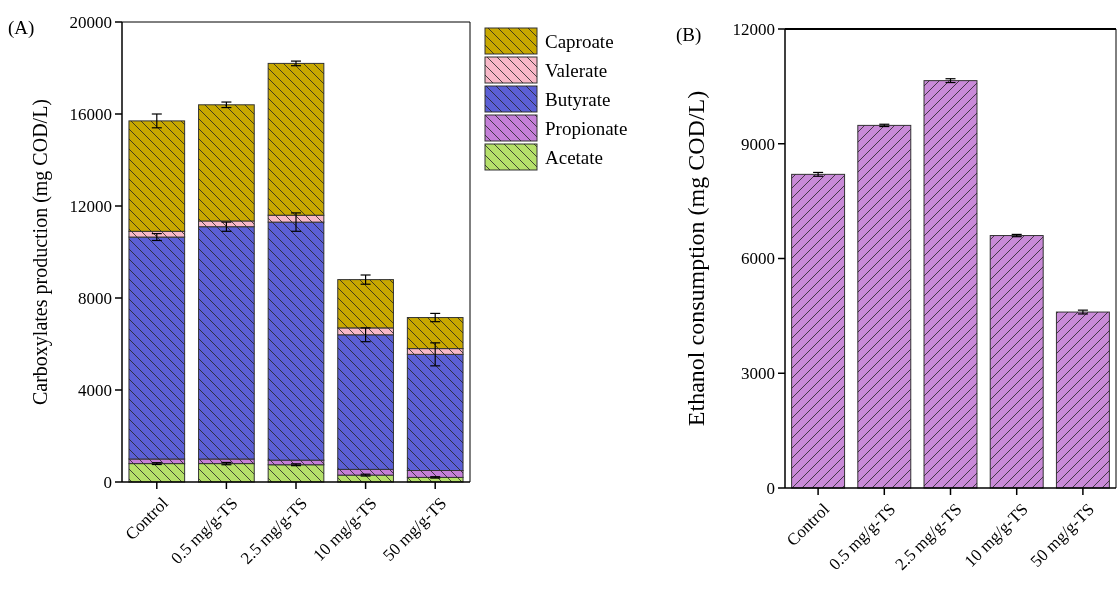 The height and width of the screenshot is (596, 1118). I want to click on legend-label: Butyrate, so click(578, 99).